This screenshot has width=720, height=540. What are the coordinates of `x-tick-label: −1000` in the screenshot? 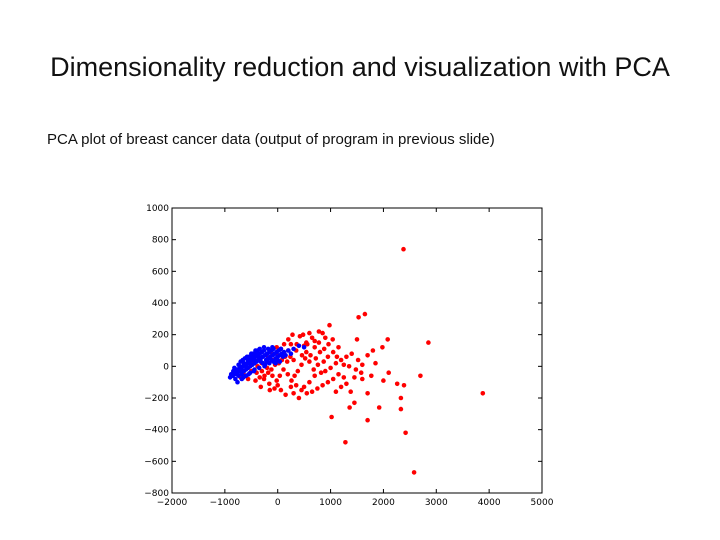 It's located at (225, 503).